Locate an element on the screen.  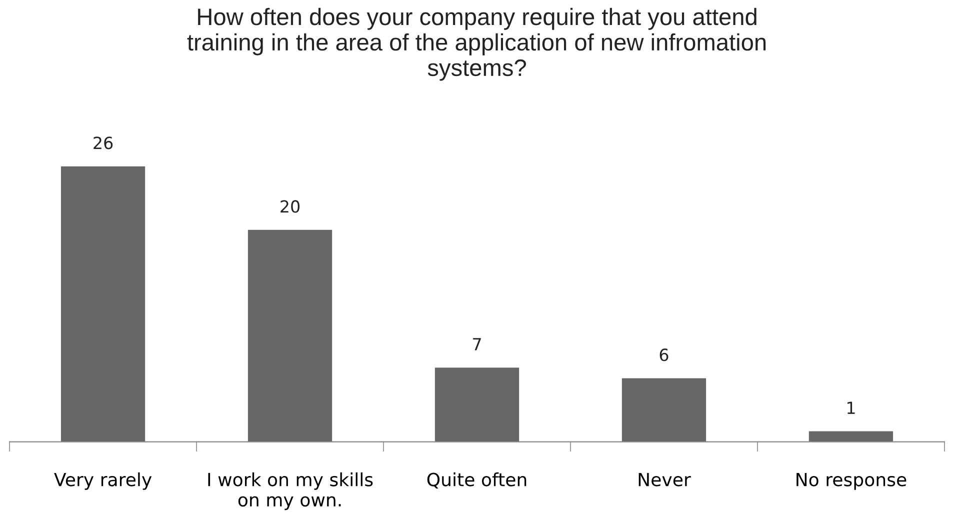
x-tick-label: Very rarely is located at coordinates (103, 481).